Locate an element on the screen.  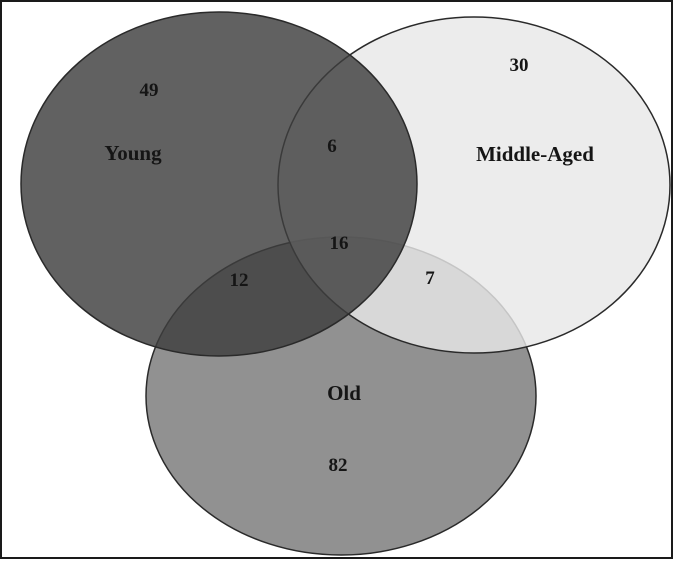
count-young-old: 12 is located at coordinates (239, 280).